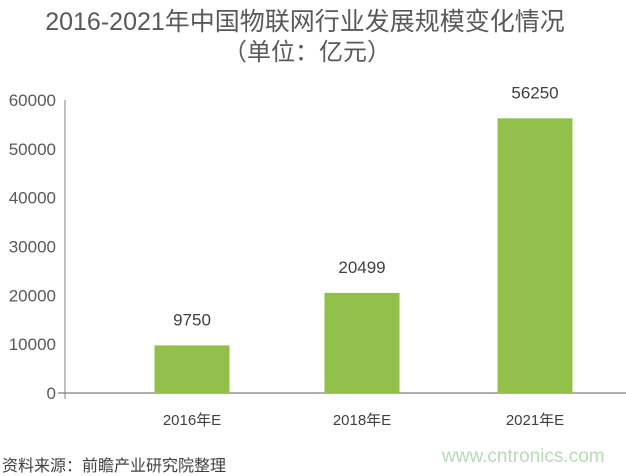  What do you see at coordinates (114, 466) in the screenshot?
I see `source-note: 资料来源：前瞻产业研究院整理` at bounding box center [114, 466].